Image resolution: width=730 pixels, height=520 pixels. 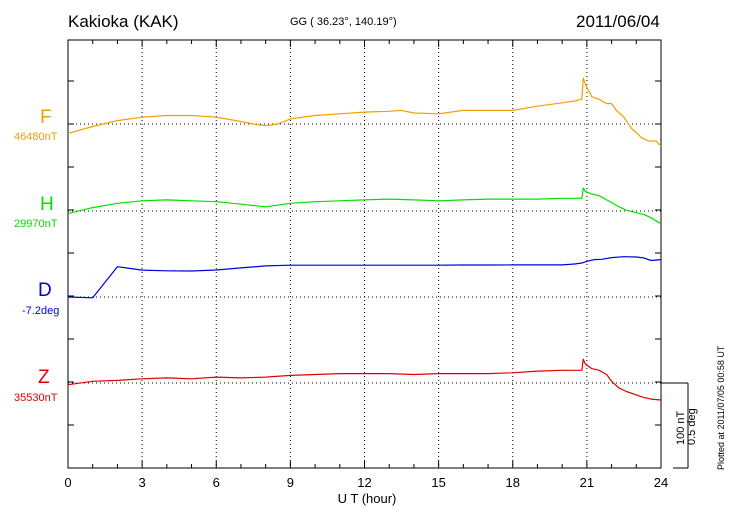 I want to click on series-name-d: D, so click(x=45, y=290).